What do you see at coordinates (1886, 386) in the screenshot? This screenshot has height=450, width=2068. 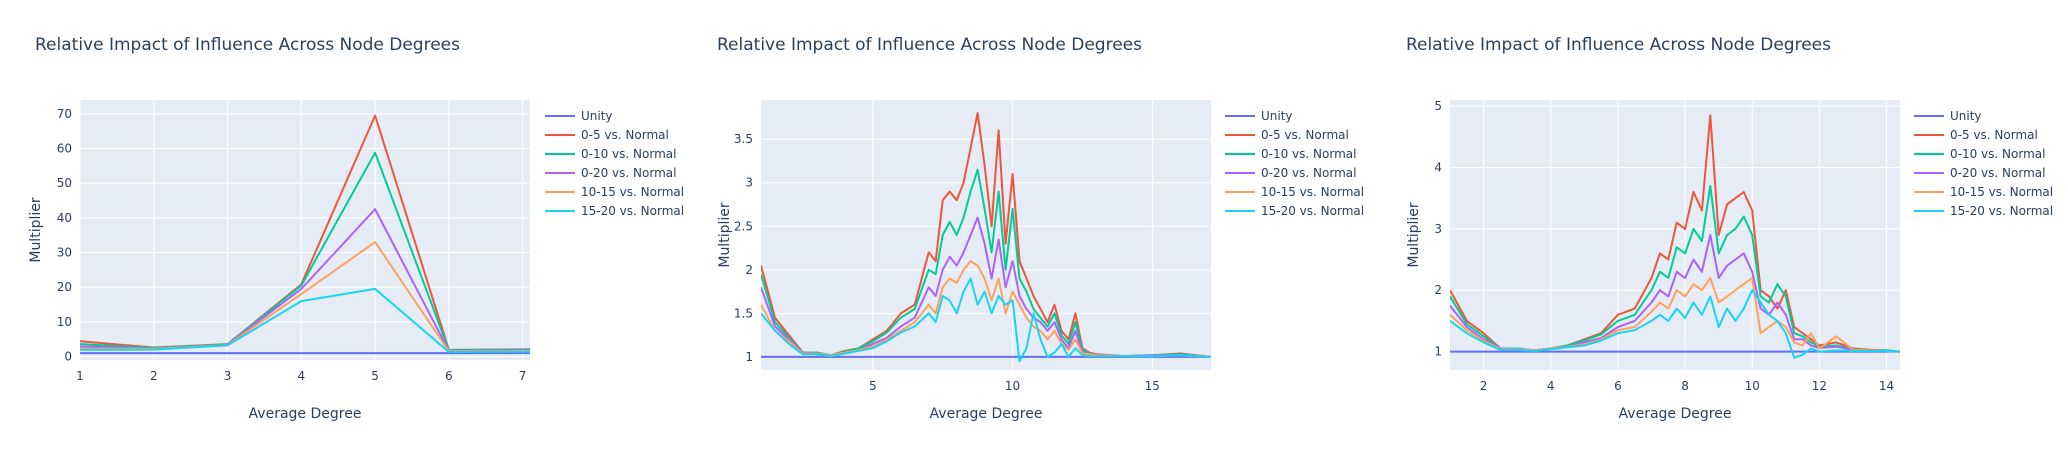 I see `x-tick-label: 14` at bounding box center [1886, 386].